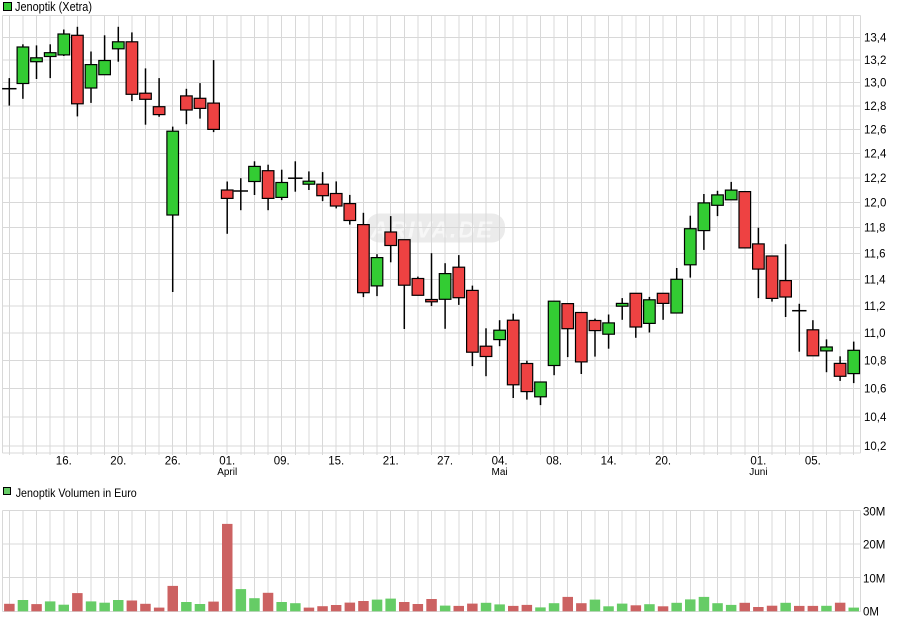  Describe the element at coordinates (758, 472) in the screenshot. I see `svg-text: Juni` at that location.